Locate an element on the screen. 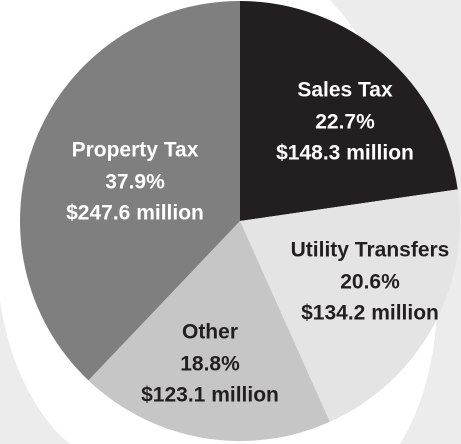 Image resolution: width=461 pixels, height=444 pixels. slice-amount: $123.1 million is located at coordinates (210, 395).